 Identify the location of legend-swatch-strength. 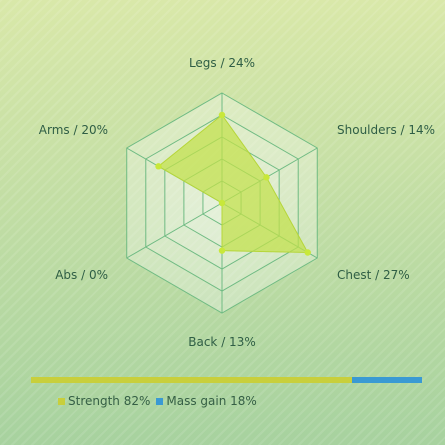
(61, 401).